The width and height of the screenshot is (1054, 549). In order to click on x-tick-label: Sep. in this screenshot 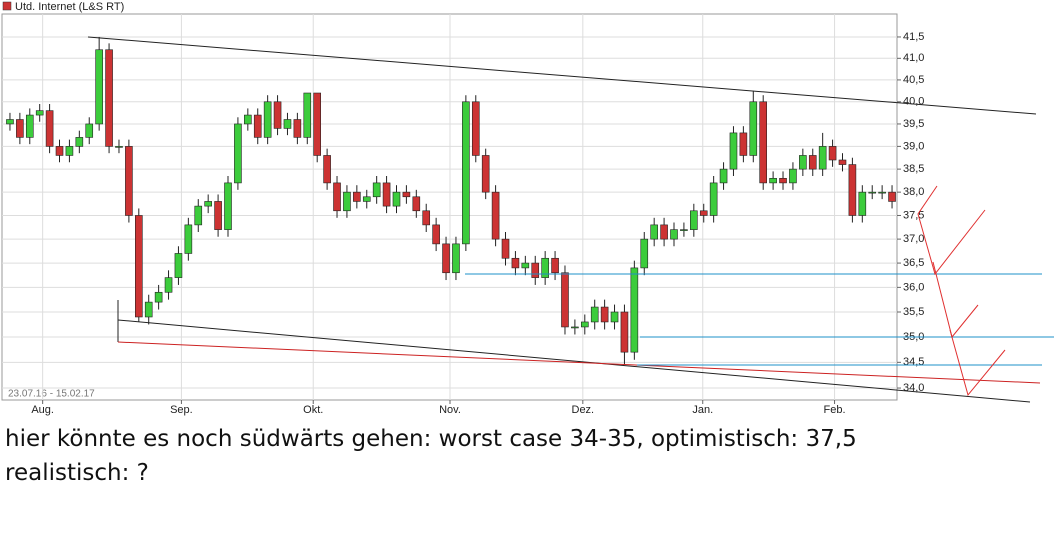, I will do `click(181, 410)`.